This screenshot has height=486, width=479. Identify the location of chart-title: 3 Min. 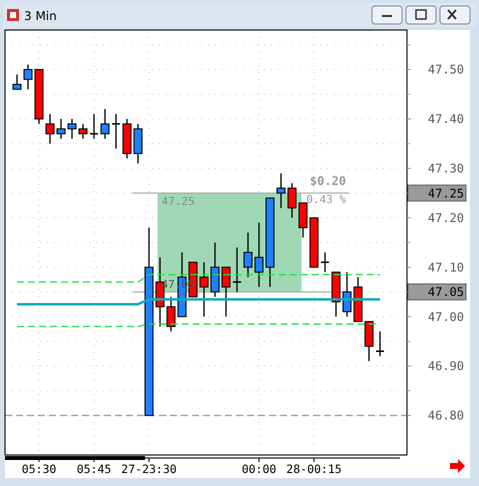
(40, 16).